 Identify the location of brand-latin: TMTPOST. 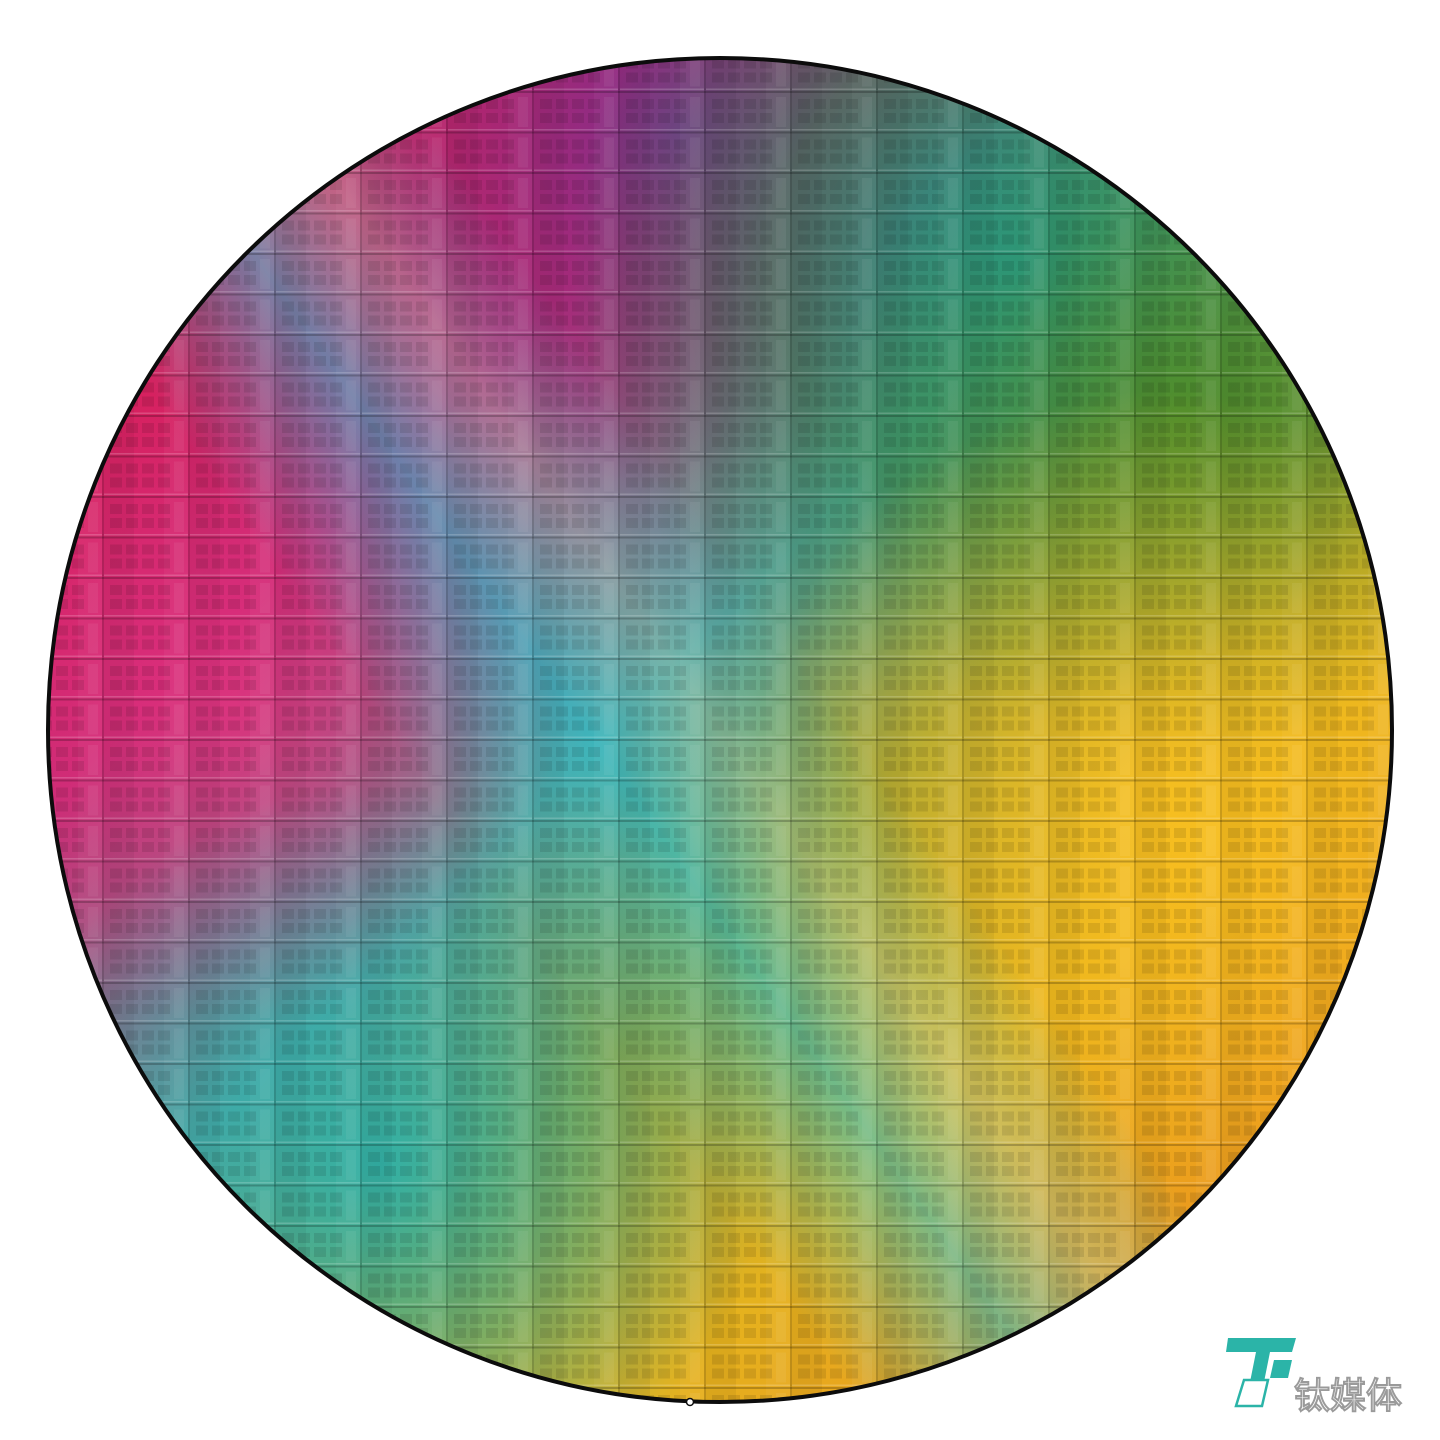
(1344, 1359).